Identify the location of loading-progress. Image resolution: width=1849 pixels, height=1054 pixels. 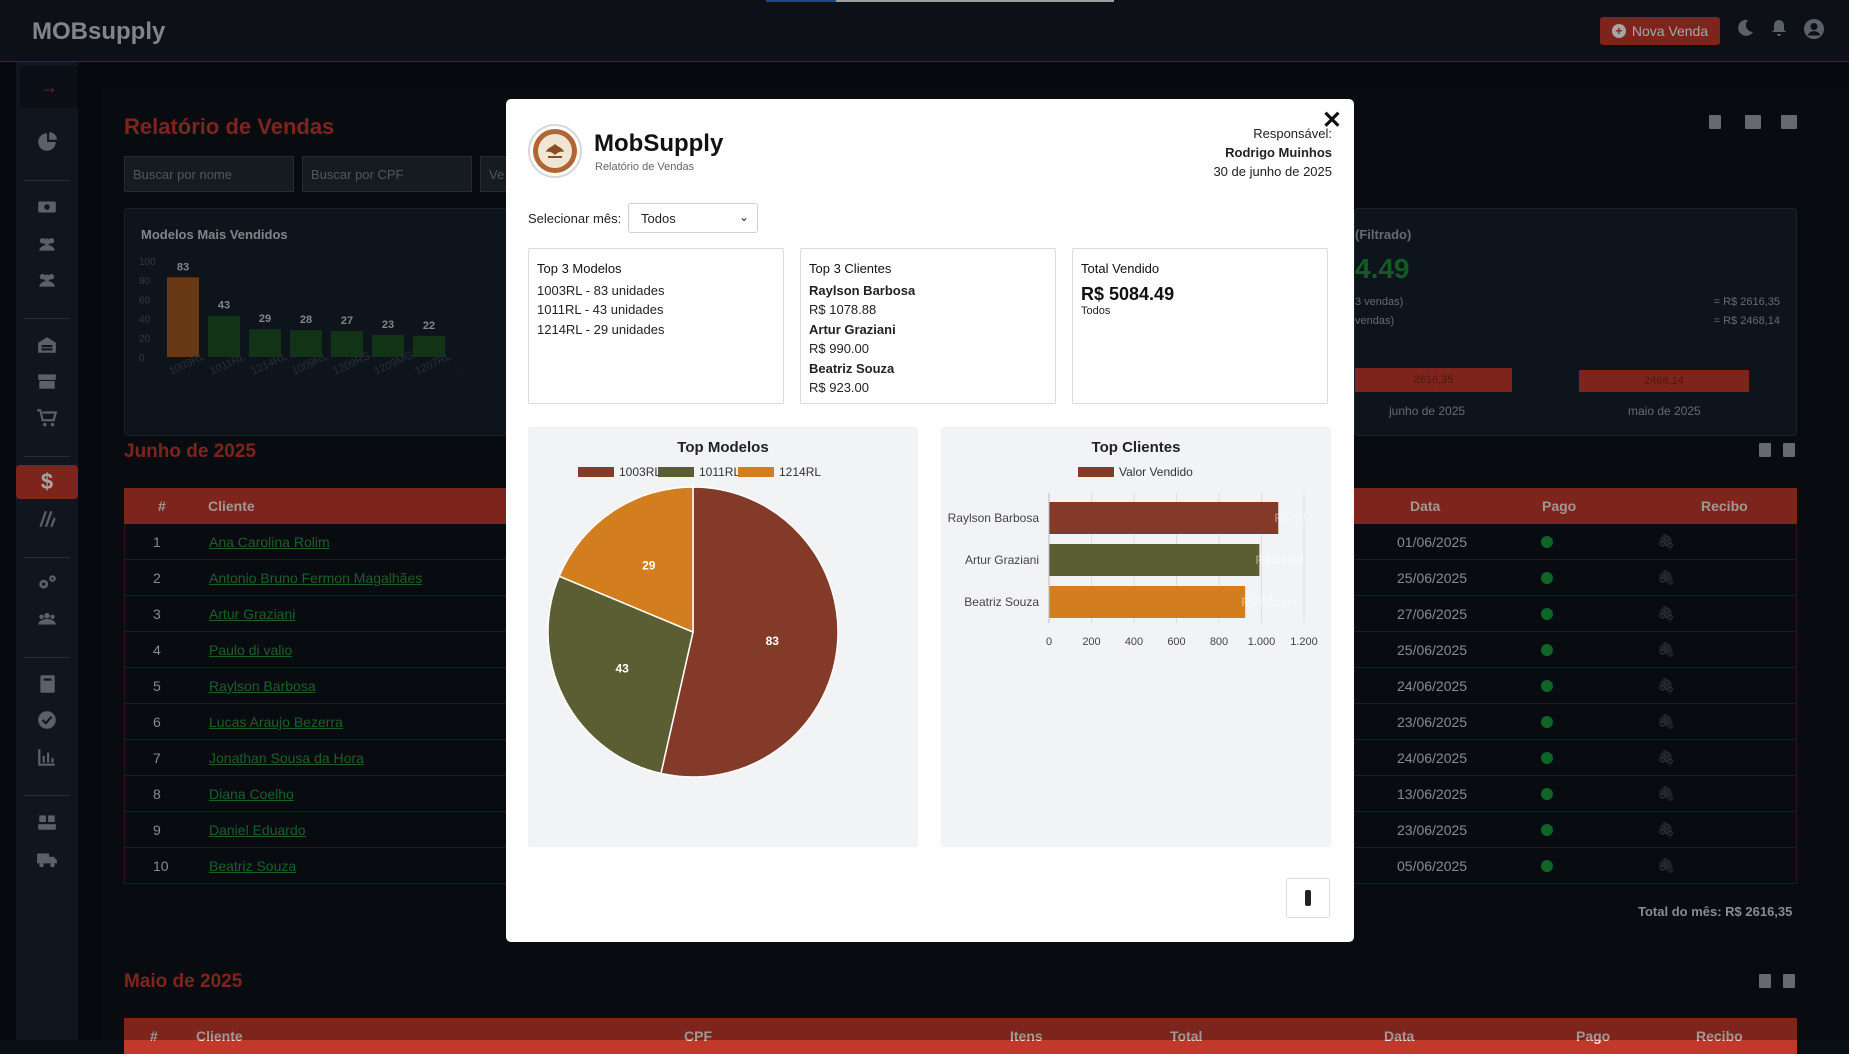
(940, 1).